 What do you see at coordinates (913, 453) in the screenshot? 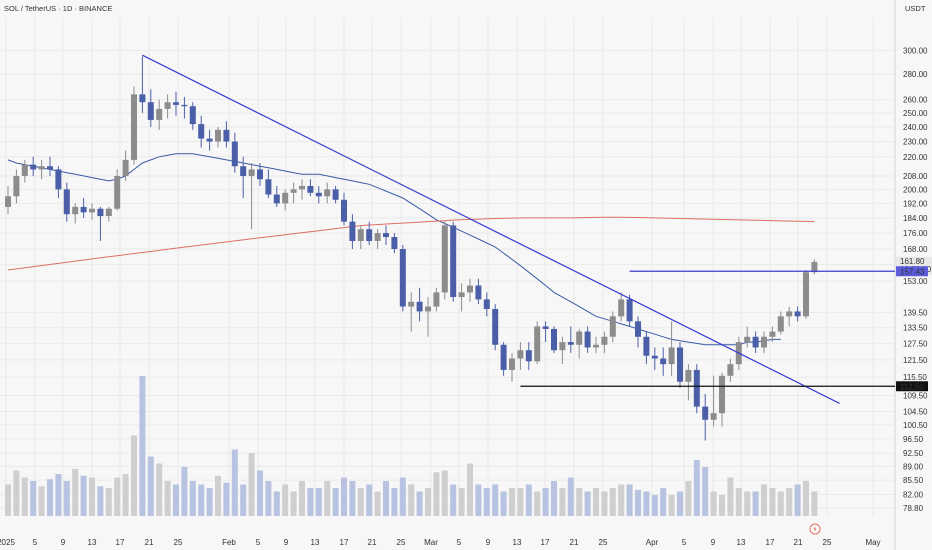
I see `y-tick-label: 92.50` at bounding box center [913, 453].